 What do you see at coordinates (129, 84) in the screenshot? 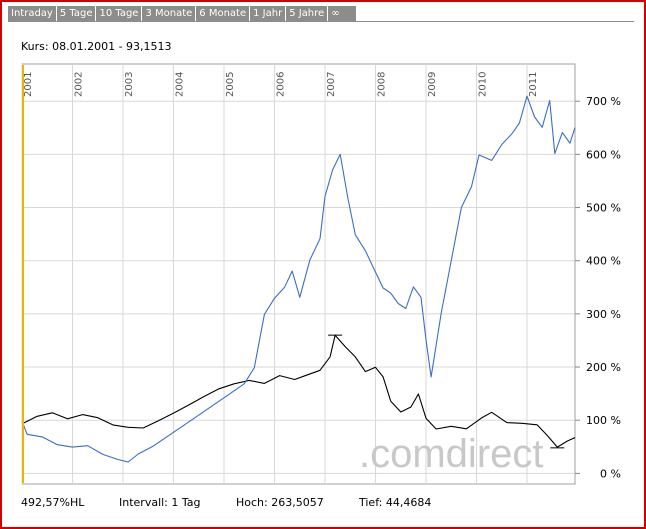
I see `x-tick-label: 2003` at bounding box center [129, 84].